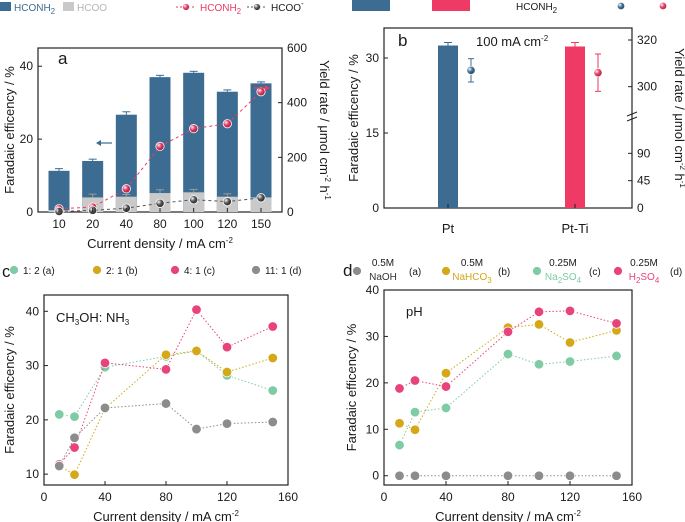 The width and height of the screenshot is (685, 522). Describe the element at coordinates (644, 181) in the screenshot. I see `y2-tick-label: 45` at that location.